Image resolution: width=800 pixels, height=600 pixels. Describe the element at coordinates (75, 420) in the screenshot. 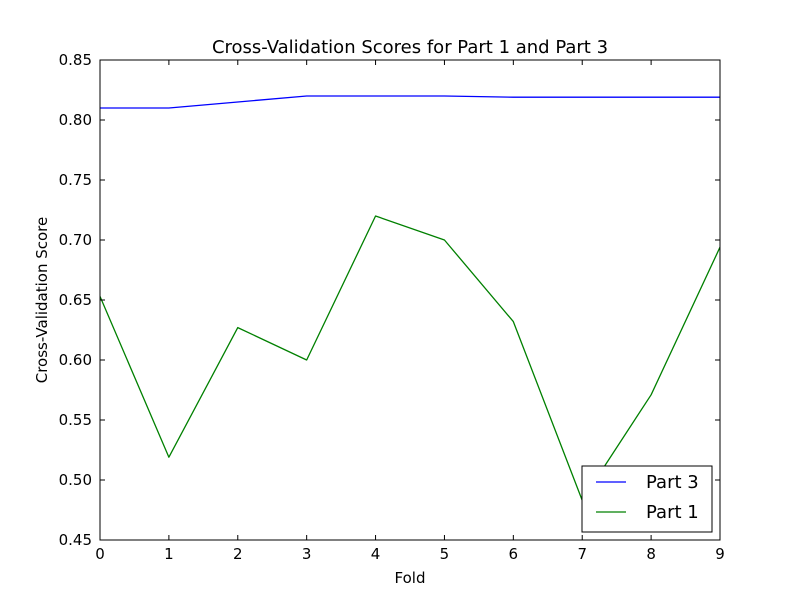

I see `y-tick-label: 0.55` at that location.